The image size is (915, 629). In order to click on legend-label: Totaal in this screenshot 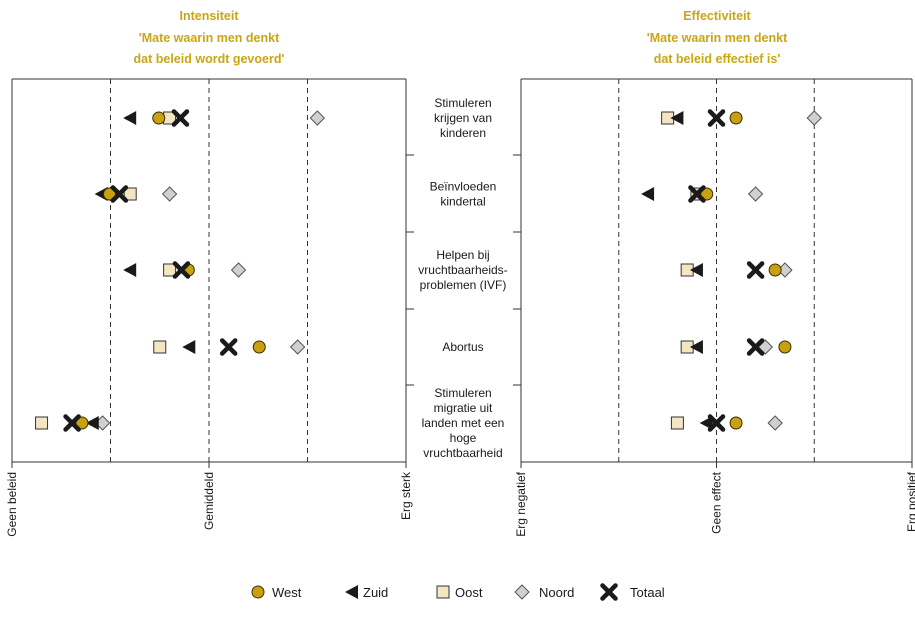, I will do `click(647, 592)`.